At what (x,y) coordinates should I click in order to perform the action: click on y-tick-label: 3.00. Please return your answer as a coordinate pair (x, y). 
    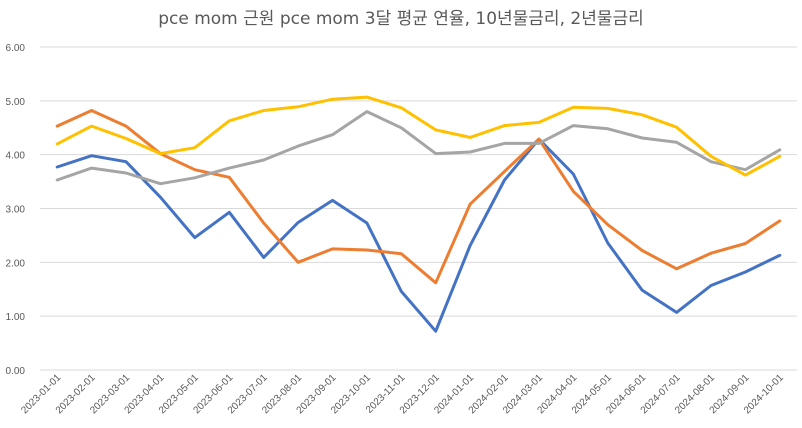
    Looking at the image, I should click on (16, 210).